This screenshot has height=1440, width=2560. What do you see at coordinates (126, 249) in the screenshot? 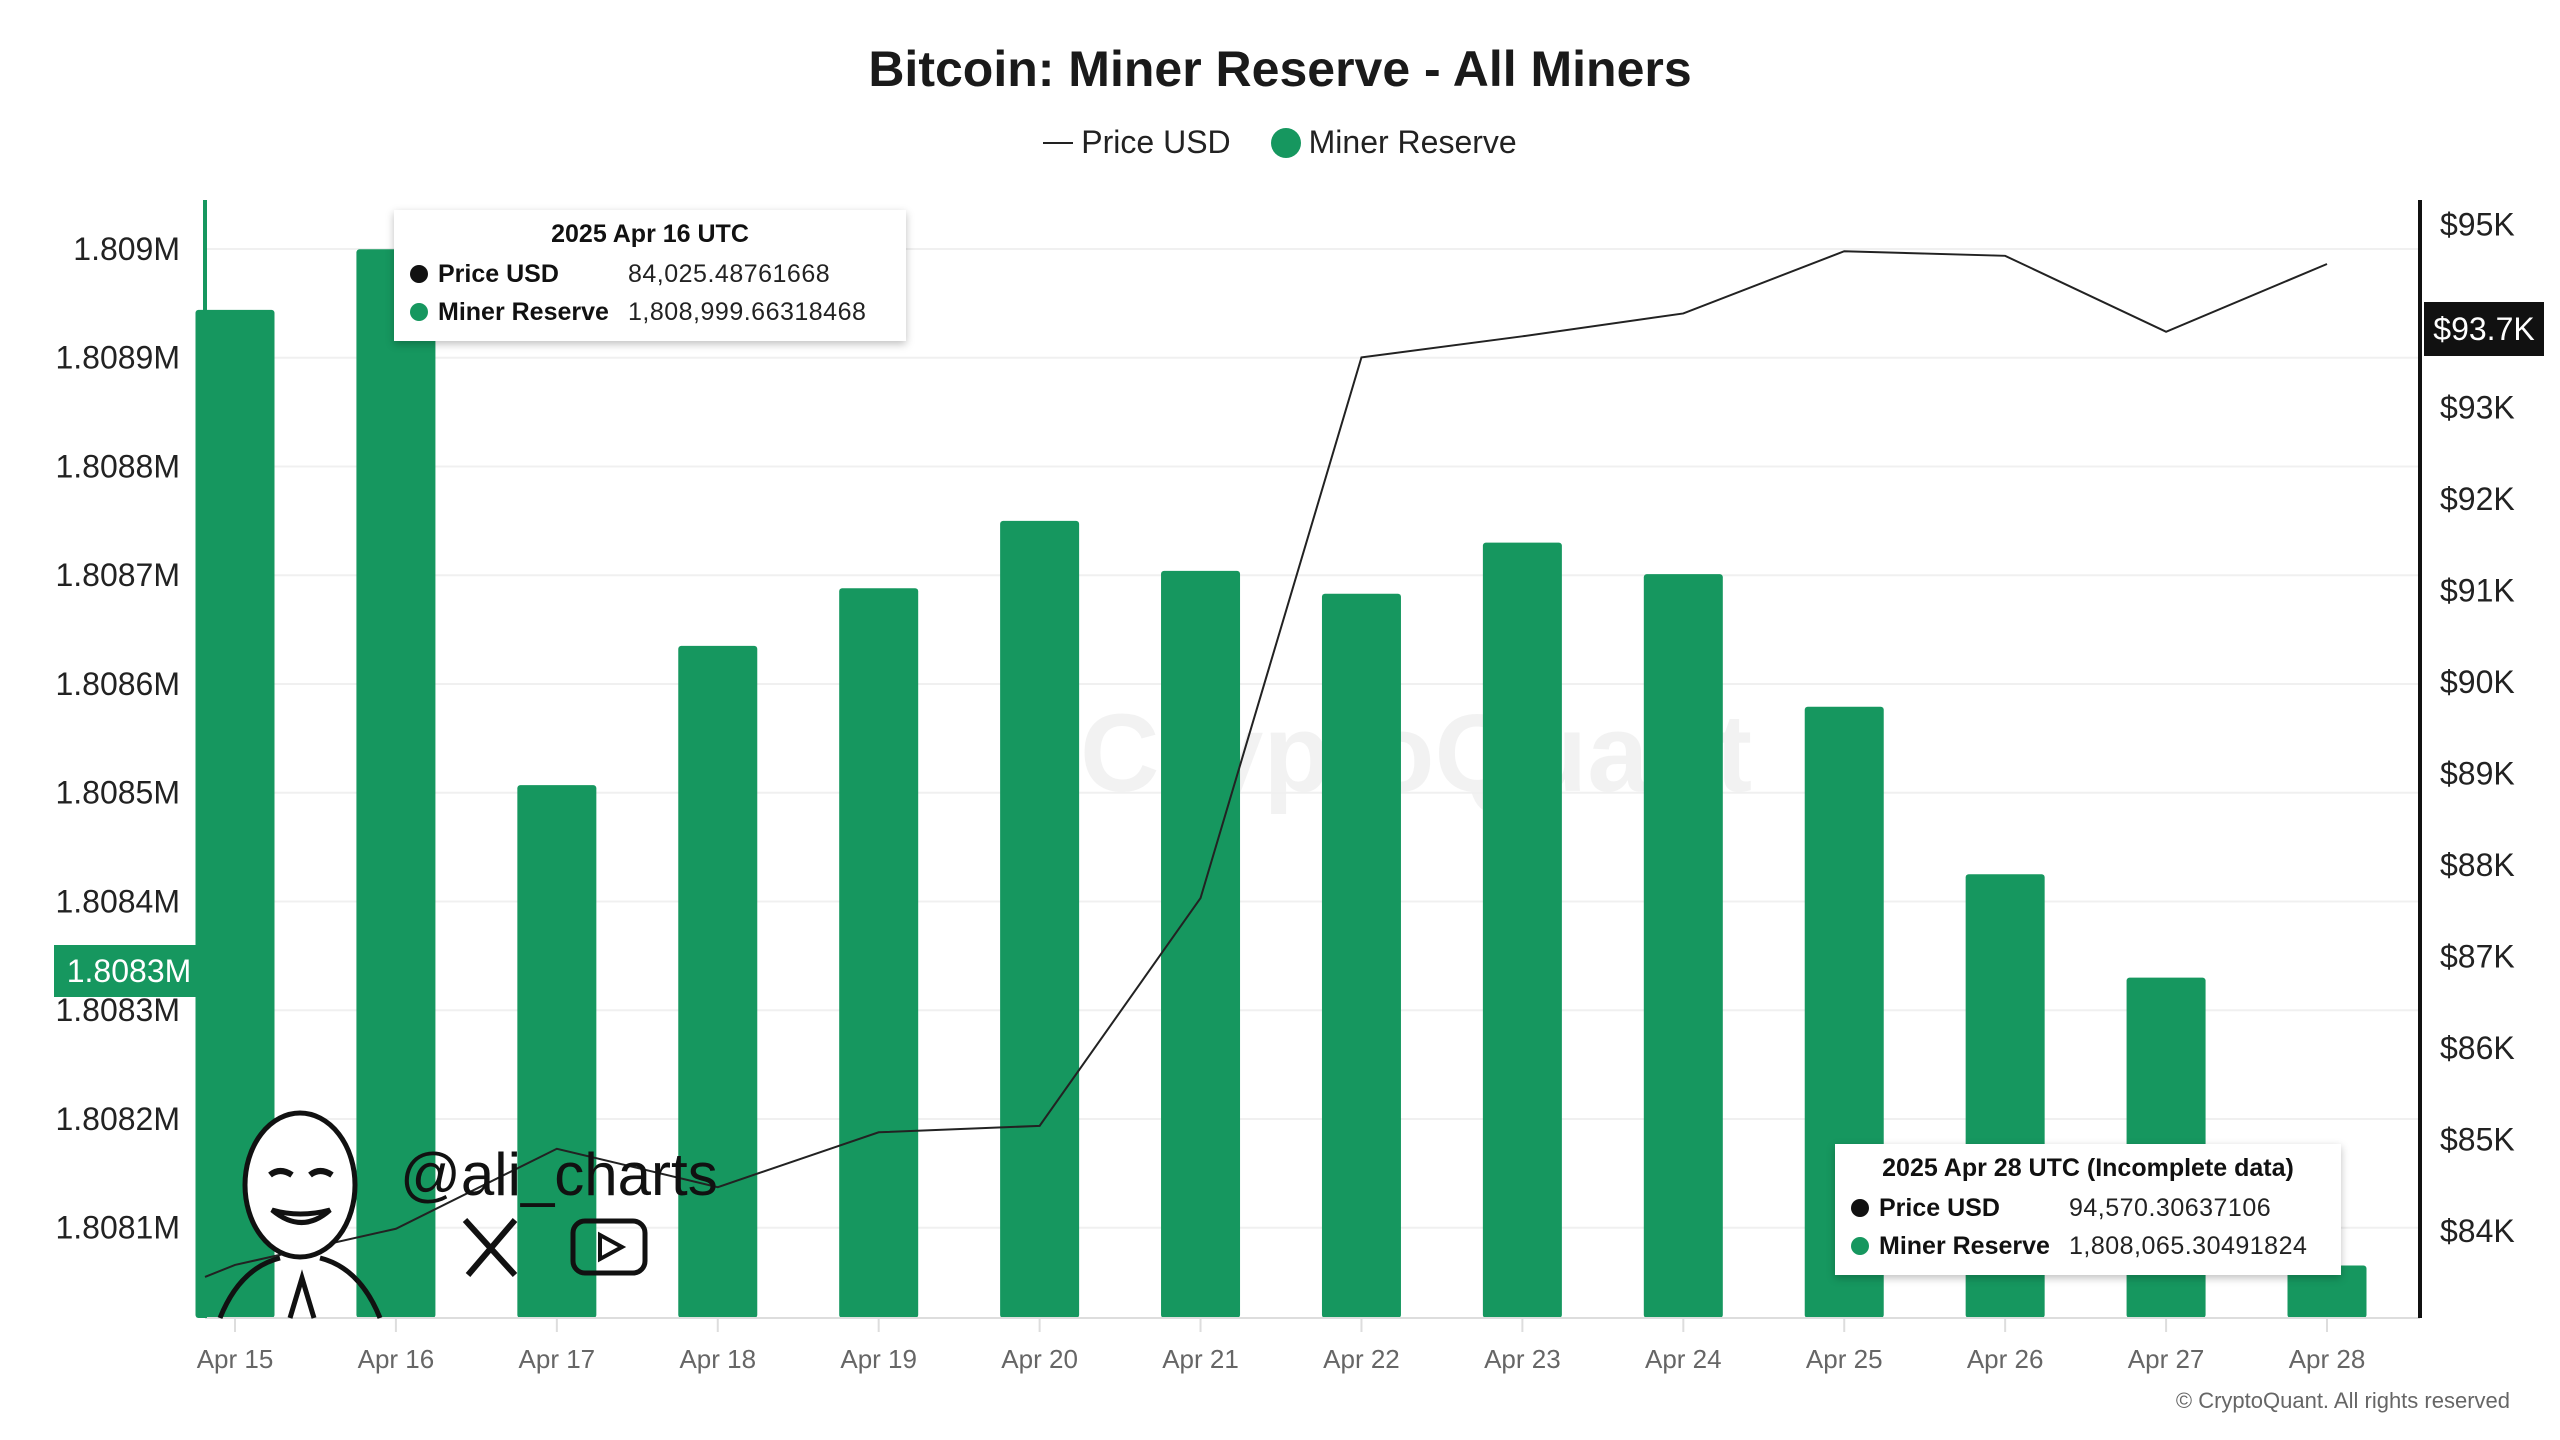
I see `left-tick-label: 1.809M` at bounding box center [126, 249].